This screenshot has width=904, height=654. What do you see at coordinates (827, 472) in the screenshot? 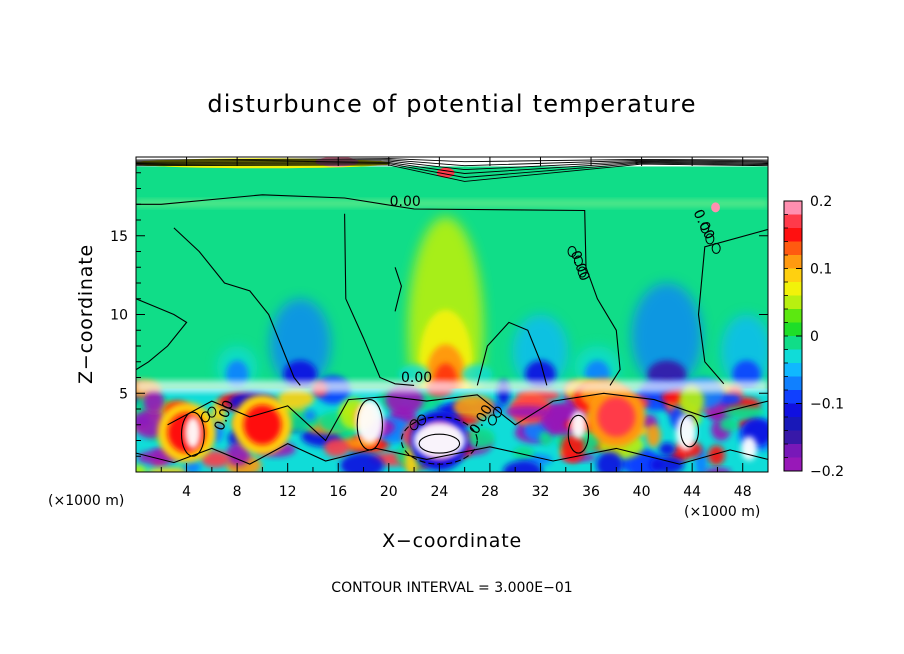
I see `colorbar-tick-label: −0.2` at bounding box center [827, 472].